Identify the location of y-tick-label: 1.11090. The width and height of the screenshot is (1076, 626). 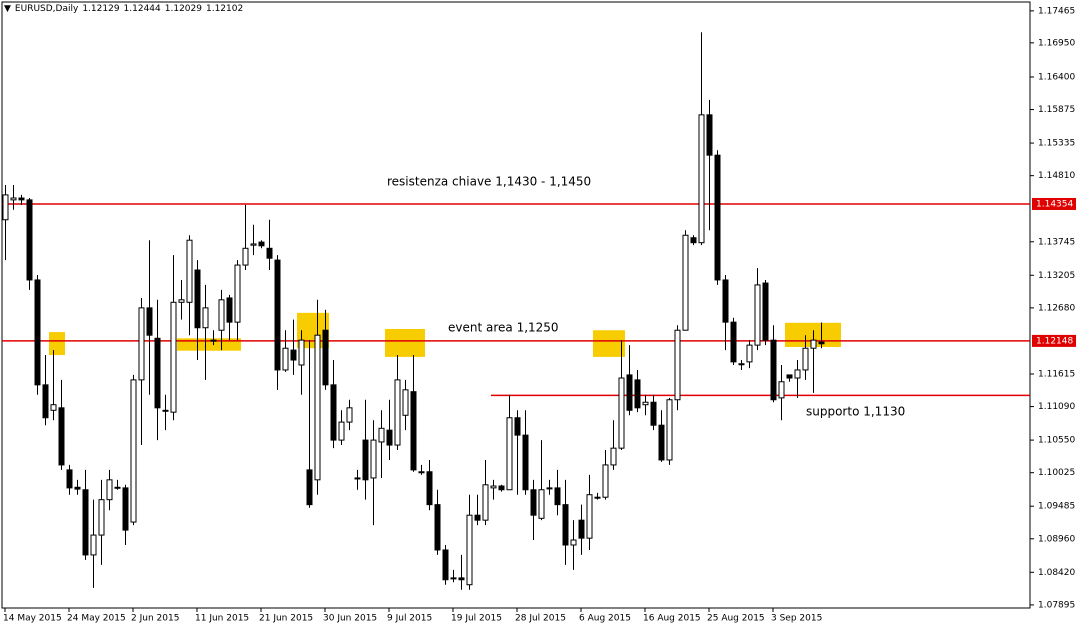
(1056, 407).